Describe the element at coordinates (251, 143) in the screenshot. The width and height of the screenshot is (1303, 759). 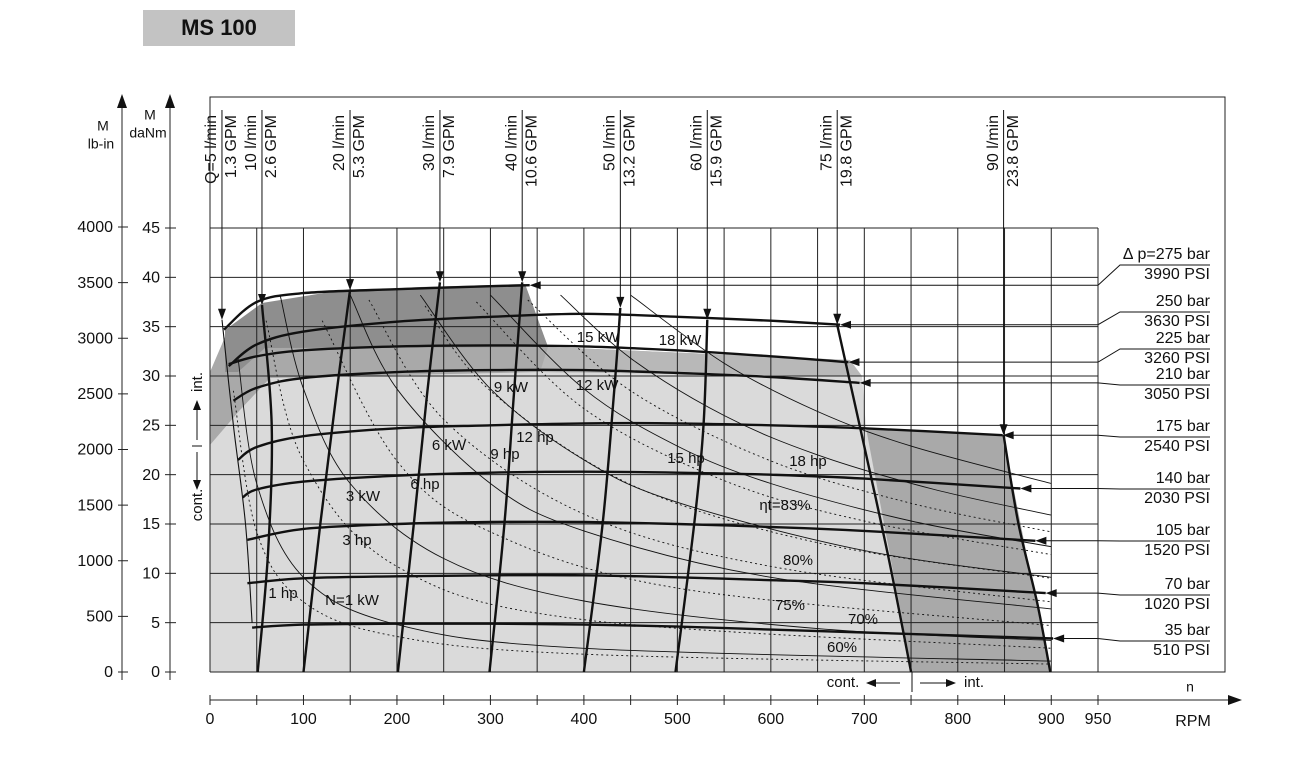
I see `flow-label: 10 l/min` at that location.